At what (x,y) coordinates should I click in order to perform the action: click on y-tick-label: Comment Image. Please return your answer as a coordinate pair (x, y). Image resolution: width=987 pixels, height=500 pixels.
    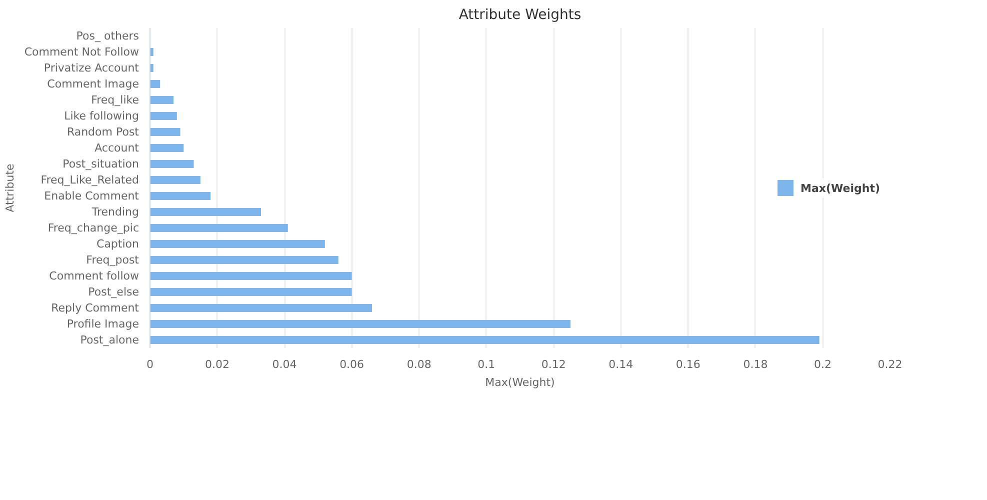
    Looking at the image, I should click on (93, 84).